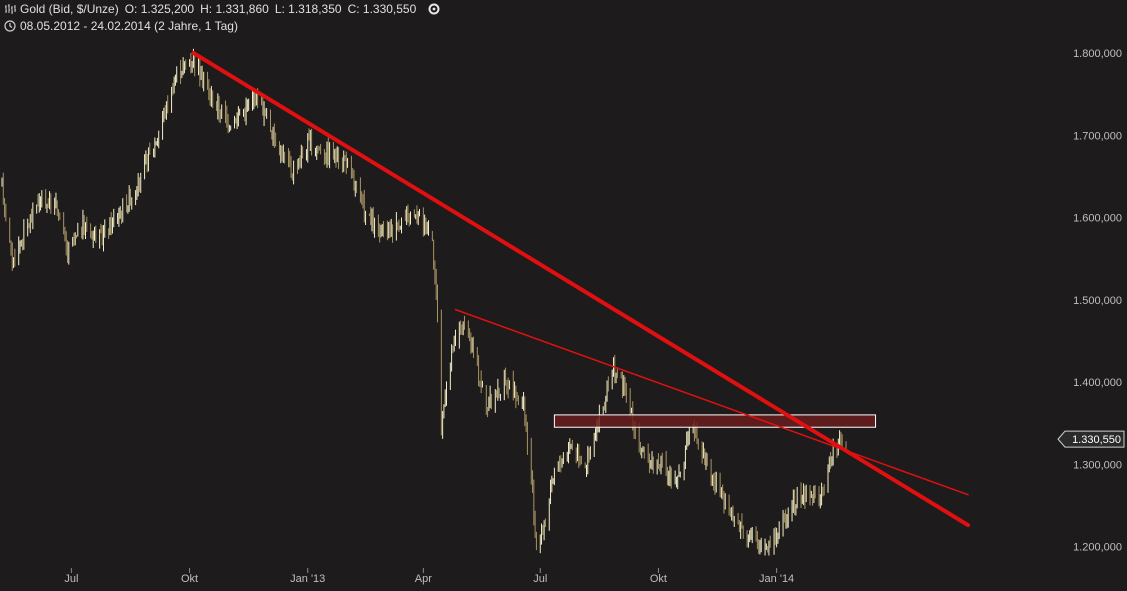 The width and height of the screenshot is (1127, 591). What do you see at coordinates (1097, 219) in the screenshot?
I see `y-tick-label: 1.600,000` at bounding box center [1097, 219].